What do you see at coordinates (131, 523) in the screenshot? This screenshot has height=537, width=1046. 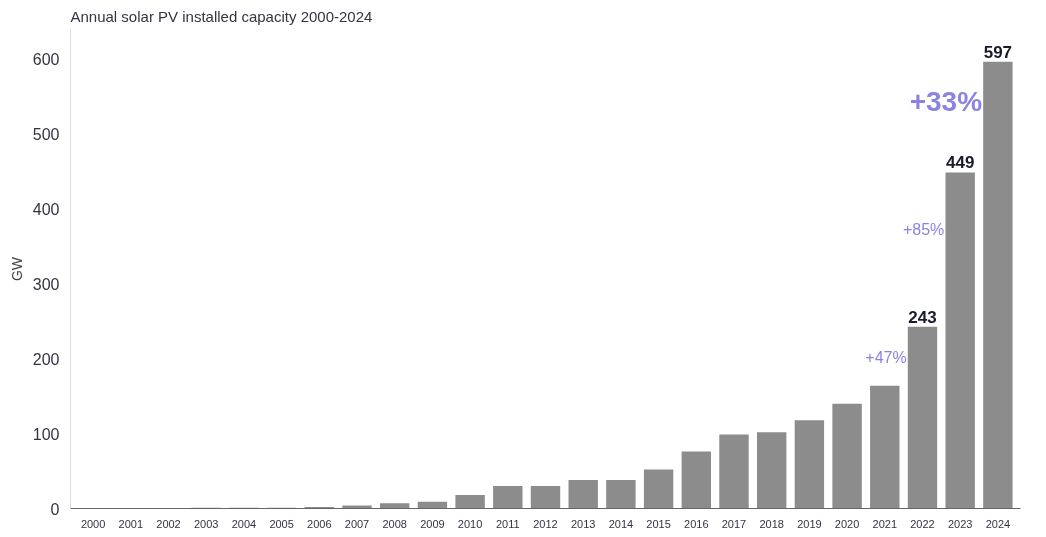 I see `x-tick-label: 2001` at bounding box center [131, 523].